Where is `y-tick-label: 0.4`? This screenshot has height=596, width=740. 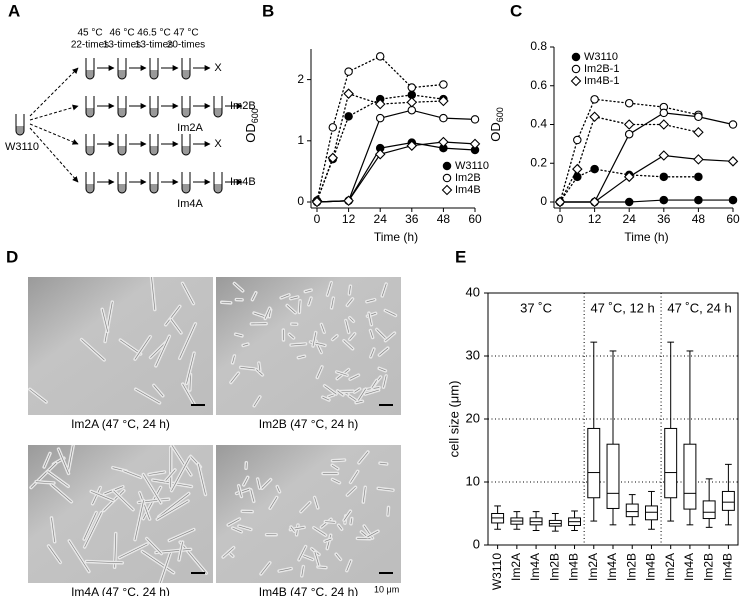
y-tick-label: 0.4 is located at coordinates (538, 124).